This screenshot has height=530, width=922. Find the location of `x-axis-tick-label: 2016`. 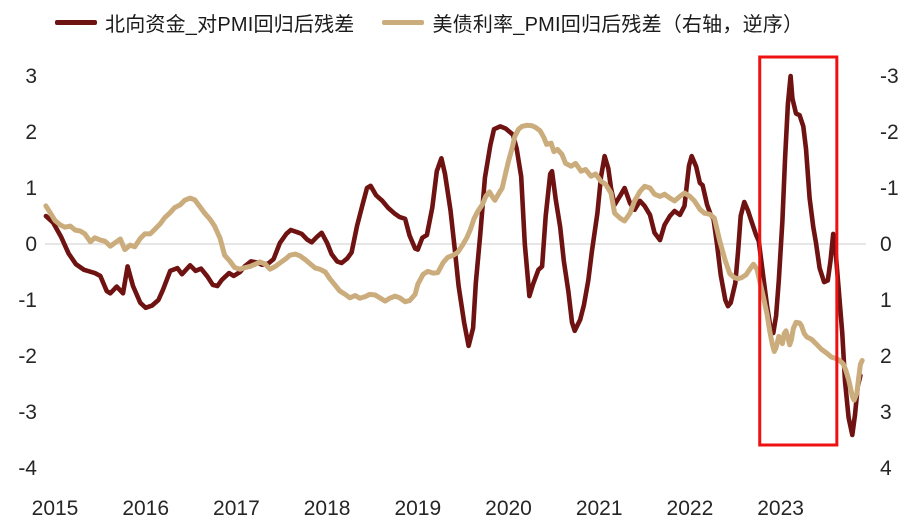

x-axis-tick-label: 2016 is located at coordinates (145, 508).